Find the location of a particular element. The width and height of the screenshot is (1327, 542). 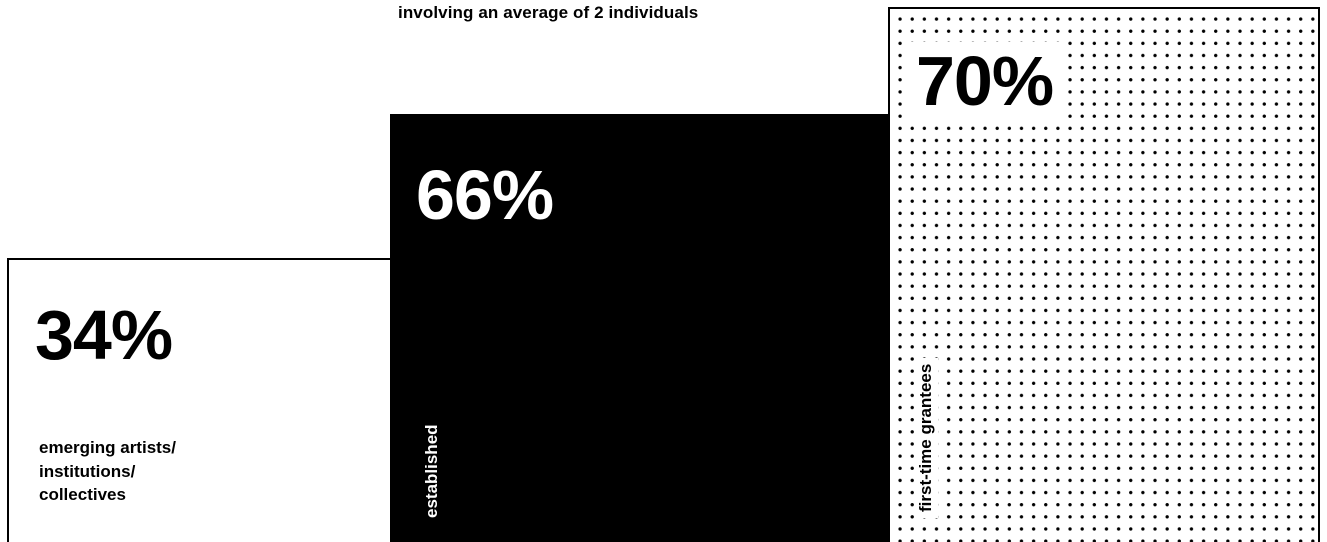

category-label-line: institutions/ is located at coordinates (87, 471).